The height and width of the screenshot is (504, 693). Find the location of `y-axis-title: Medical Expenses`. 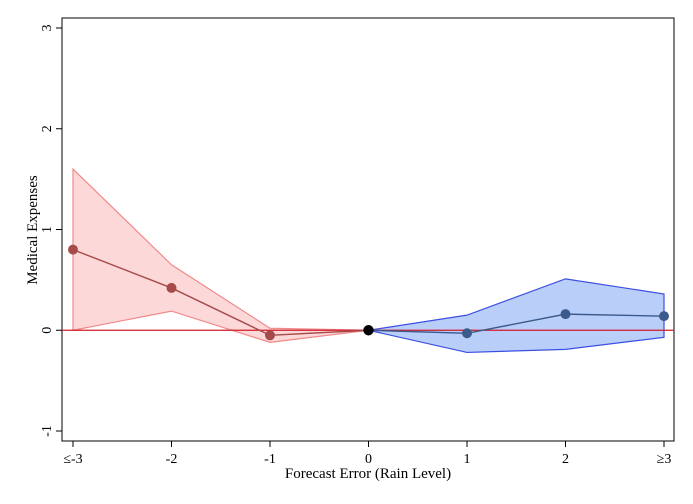

y-axis-title: Medical Expenses is located at coordinates (33, 230).